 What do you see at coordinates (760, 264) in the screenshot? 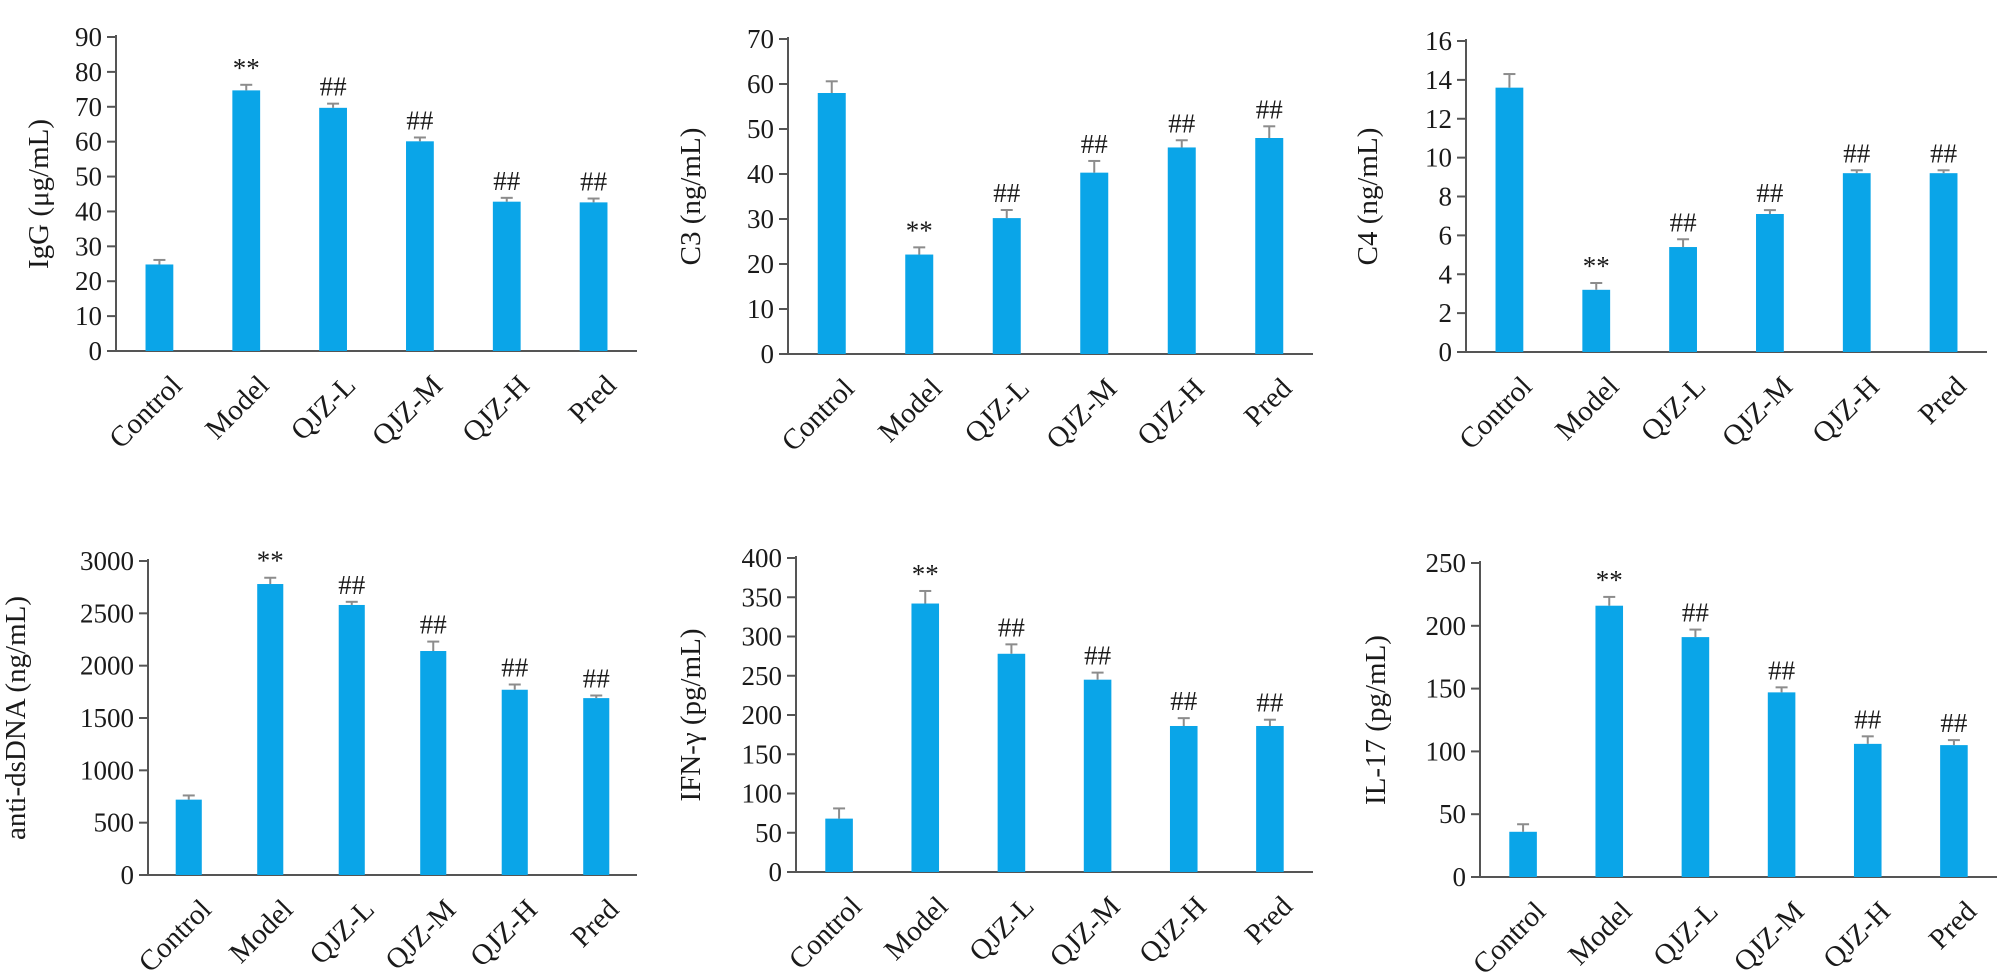
I see `y-tick-label: 20` at bounding box center [760, 264].